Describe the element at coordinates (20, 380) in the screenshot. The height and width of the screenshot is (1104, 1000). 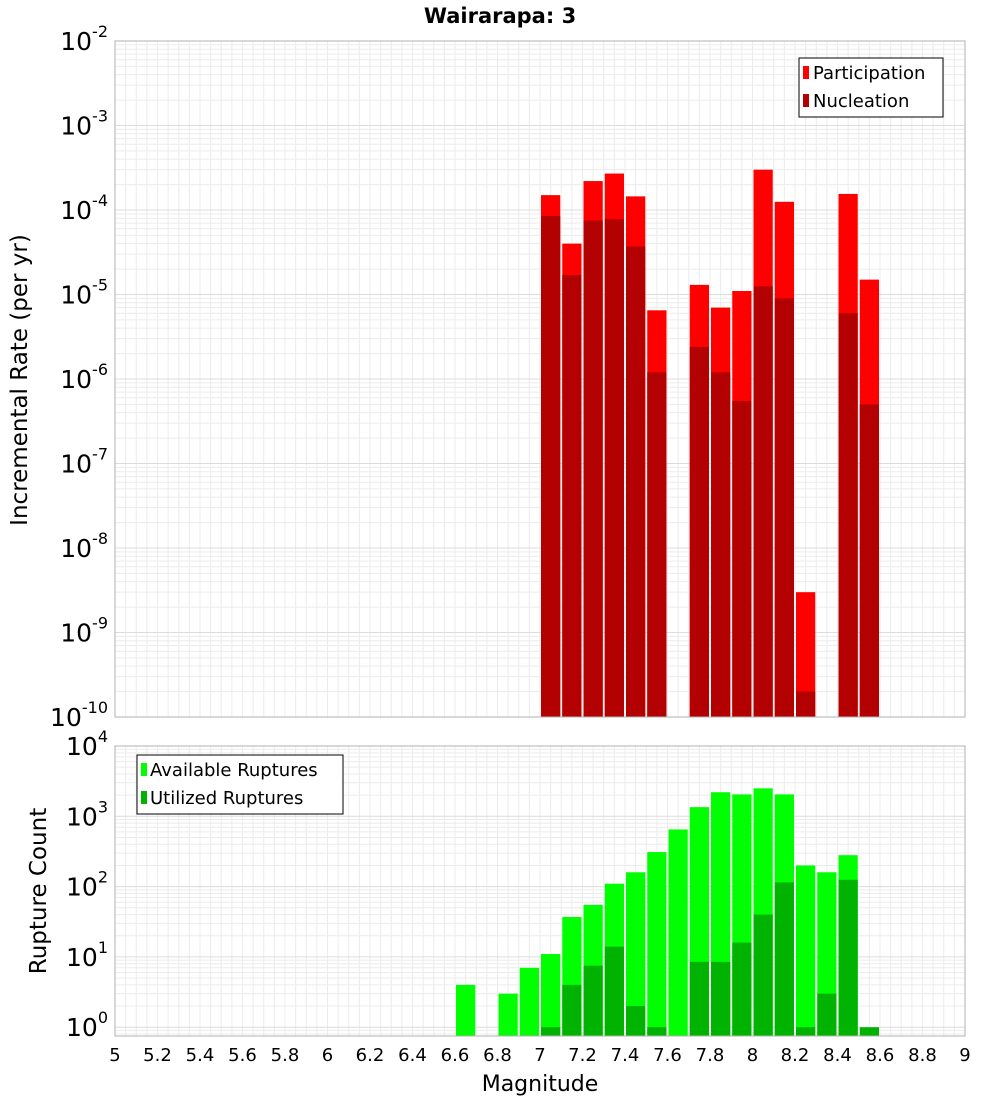
I see `top-y-axis-label: Incremental Rate (per yr)` at that location.